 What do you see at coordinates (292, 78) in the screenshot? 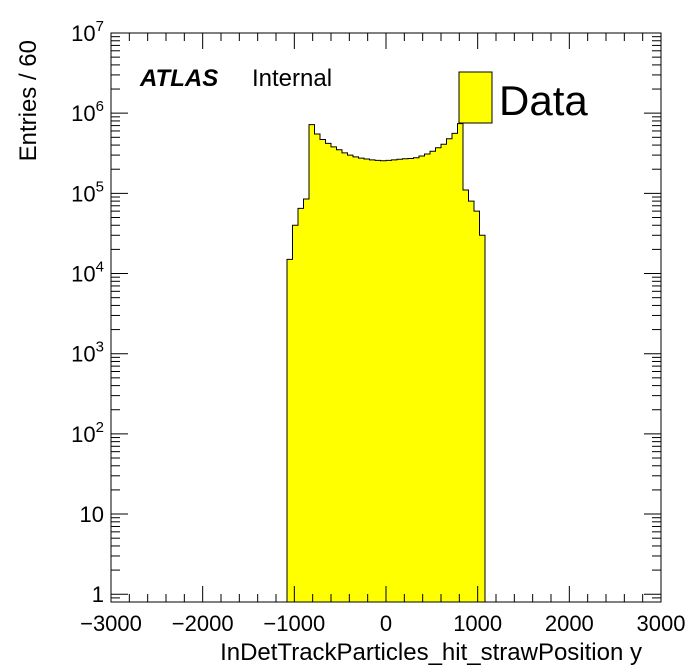
I see `atlas-label-internal: Internal` at bounding box center [292, 78].